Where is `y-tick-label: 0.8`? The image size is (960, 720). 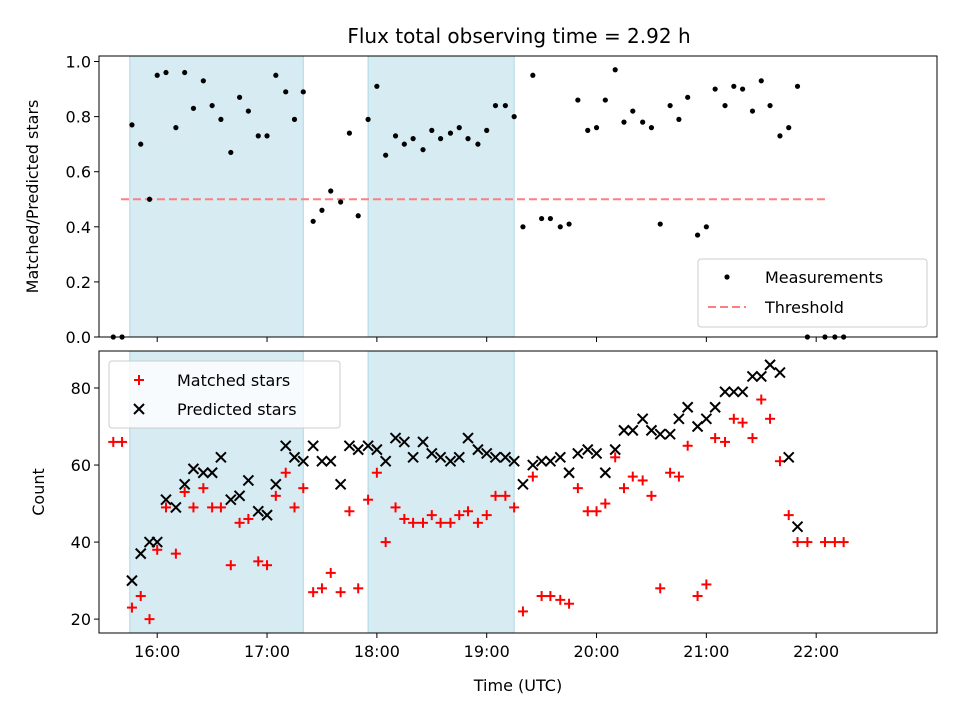 y-tick-label: 0.8 is located at coordinates (78, 117).